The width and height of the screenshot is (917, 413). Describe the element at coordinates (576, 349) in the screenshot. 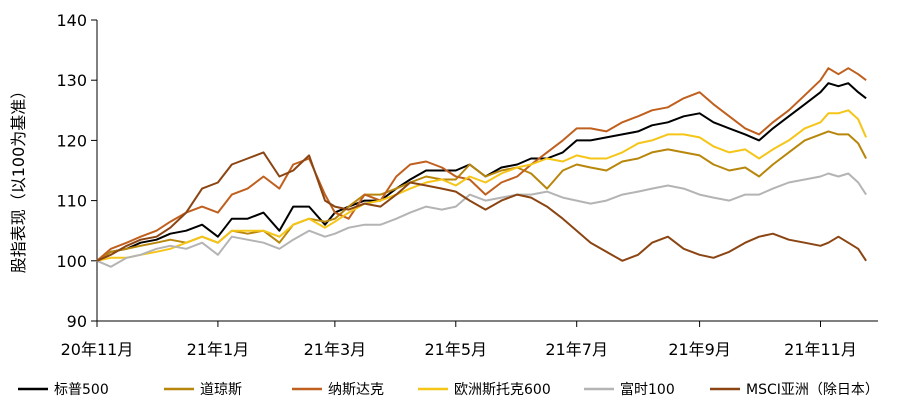

I see `x-tick-label: 21年7月` at that location.